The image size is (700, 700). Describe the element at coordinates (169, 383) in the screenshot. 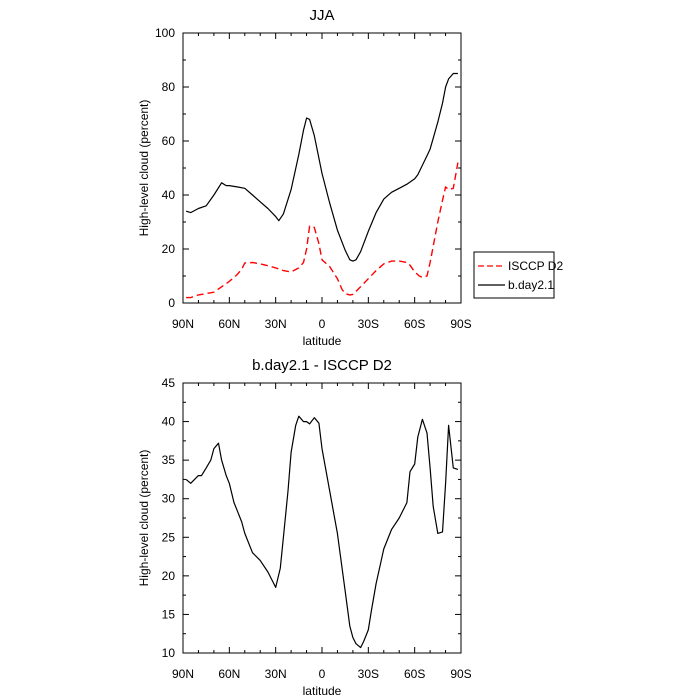

I see `y-tick-label: 45` at that location.